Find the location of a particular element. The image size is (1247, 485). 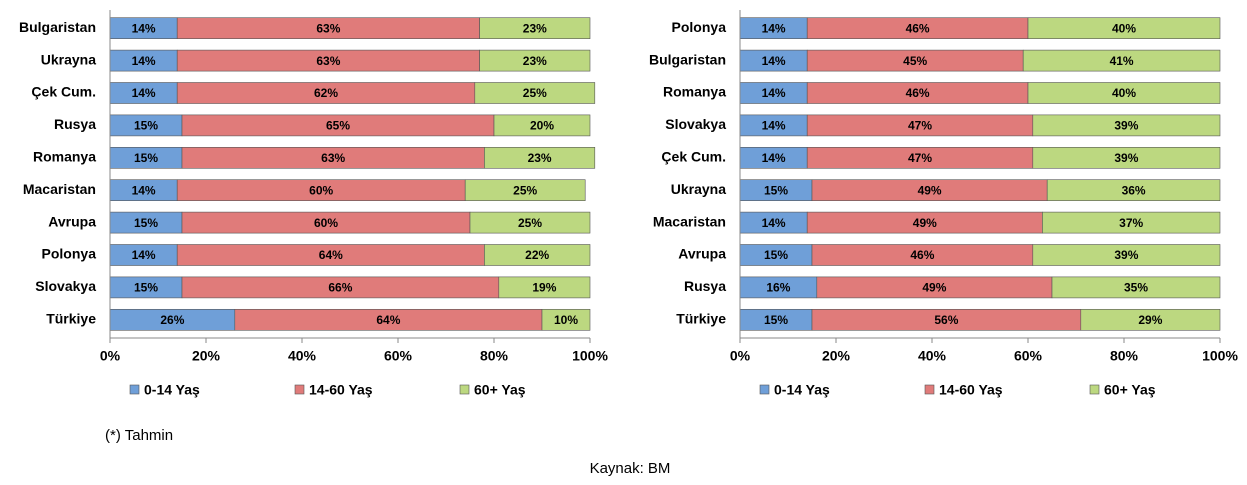

source: Kaynak: BM is located at coordinates (630, 468).